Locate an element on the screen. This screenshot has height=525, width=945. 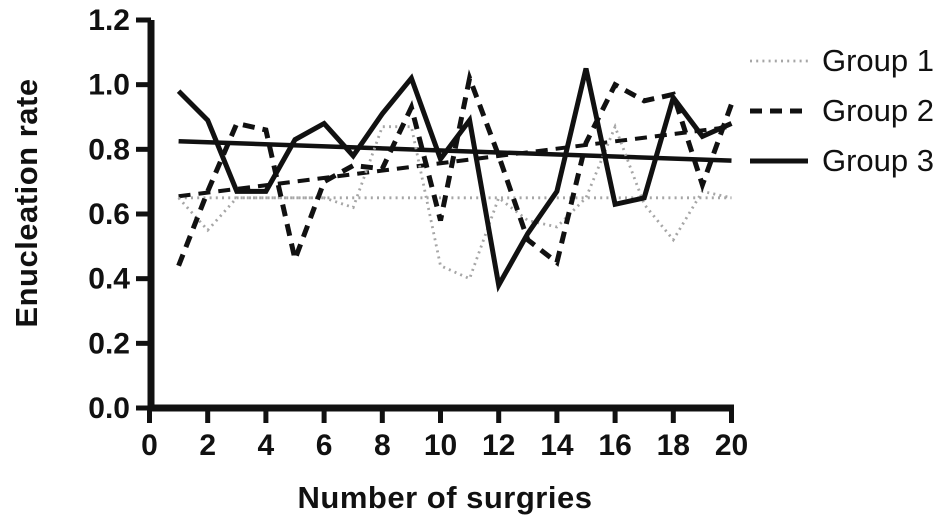
x-tick-label: 0 is located at coordinates (149, 445).